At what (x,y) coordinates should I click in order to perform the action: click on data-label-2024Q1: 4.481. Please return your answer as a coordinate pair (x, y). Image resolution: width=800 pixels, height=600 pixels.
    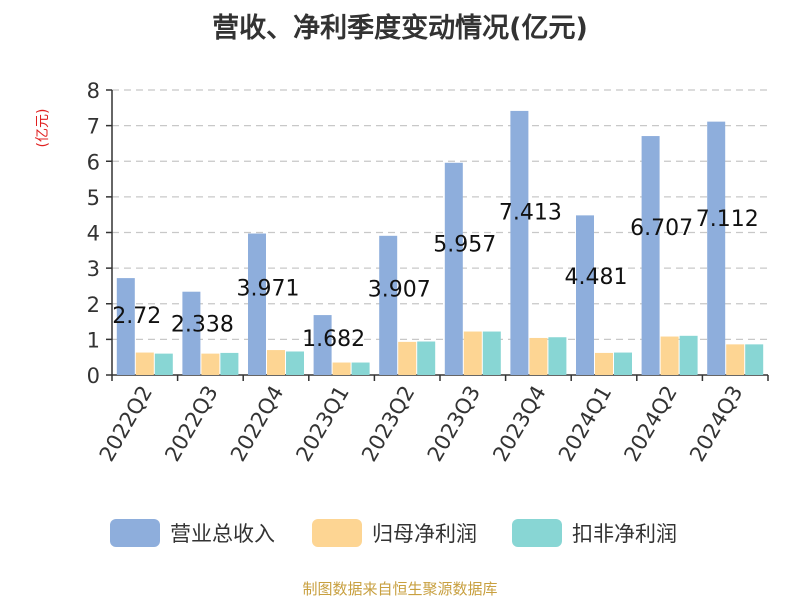
    Looking at the image, I should click on (596, 277).